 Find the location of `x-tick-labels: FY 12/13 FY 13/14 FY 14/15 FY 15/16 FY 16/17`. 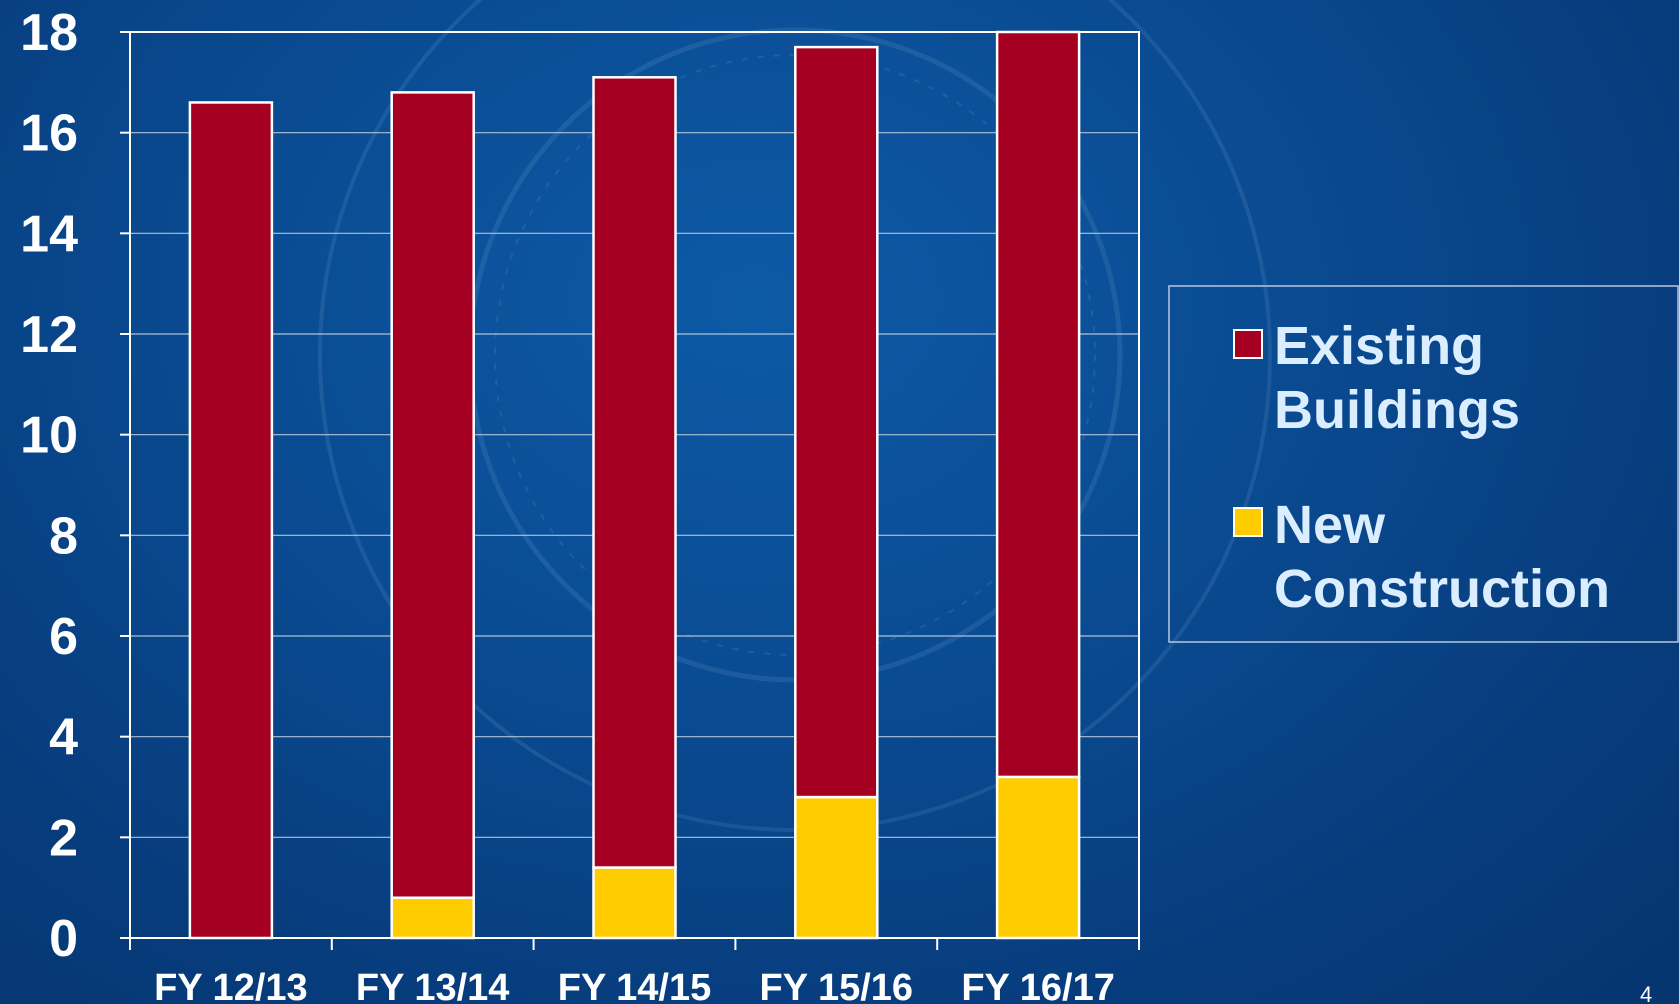

x-tick-labels: FY 12/13 FY 13/14 FY 14/15 FY 15/16 FY 16/17 is located at coordinates (634, 985).